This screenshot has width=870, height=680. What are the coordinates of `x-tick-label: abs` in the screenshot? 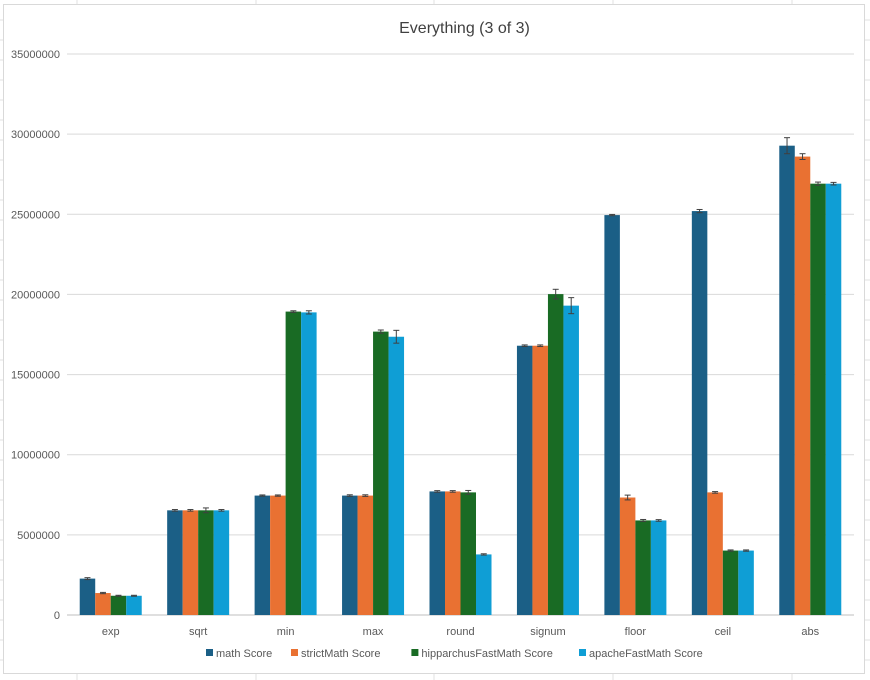 It's located at (810, 632).